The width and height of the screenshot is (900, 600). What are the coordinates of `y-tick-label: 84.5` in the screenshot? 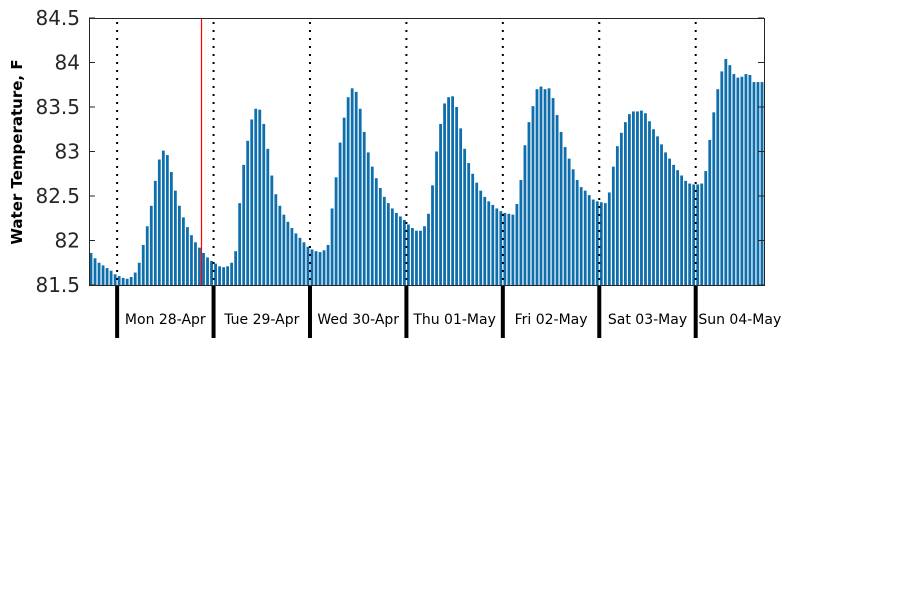 It's located at (57, 18).